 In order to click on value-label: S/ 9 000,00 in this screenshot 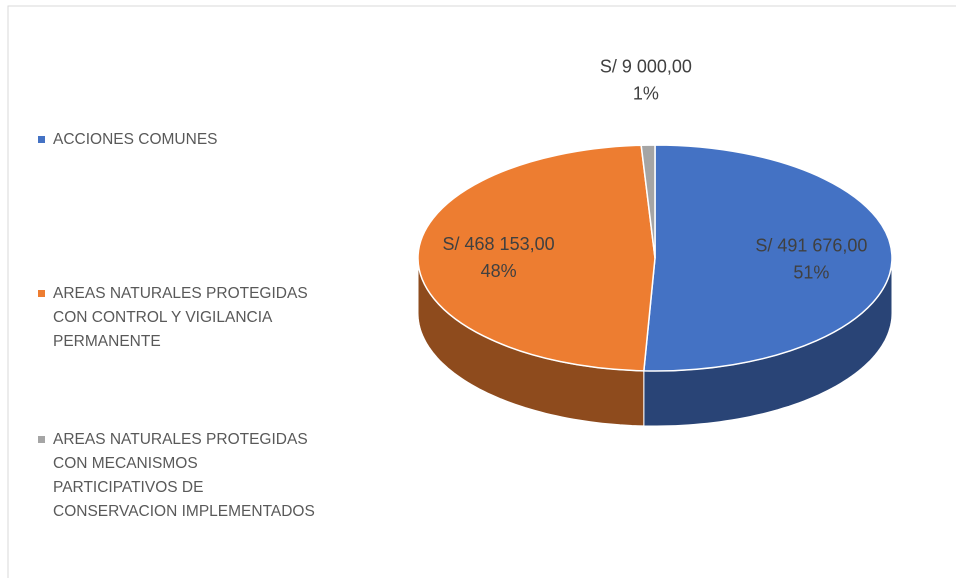, I will do `click(646, 67)`.